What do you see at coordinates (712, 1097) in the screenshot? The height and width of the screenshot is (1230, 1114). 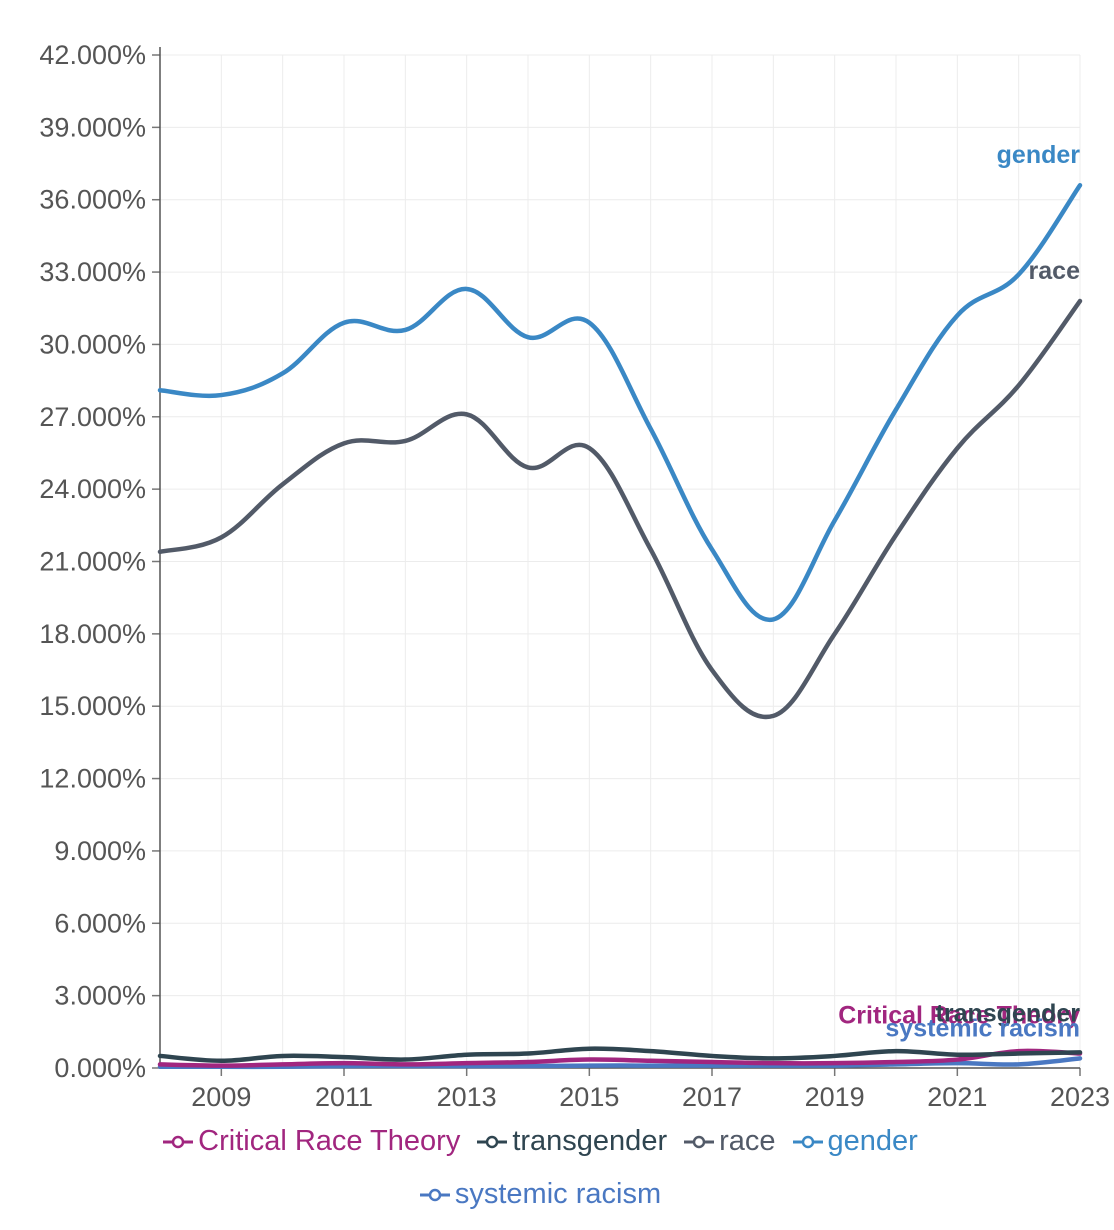 I see `x-tick-label: 2017` at bounding box center [712, 1097].